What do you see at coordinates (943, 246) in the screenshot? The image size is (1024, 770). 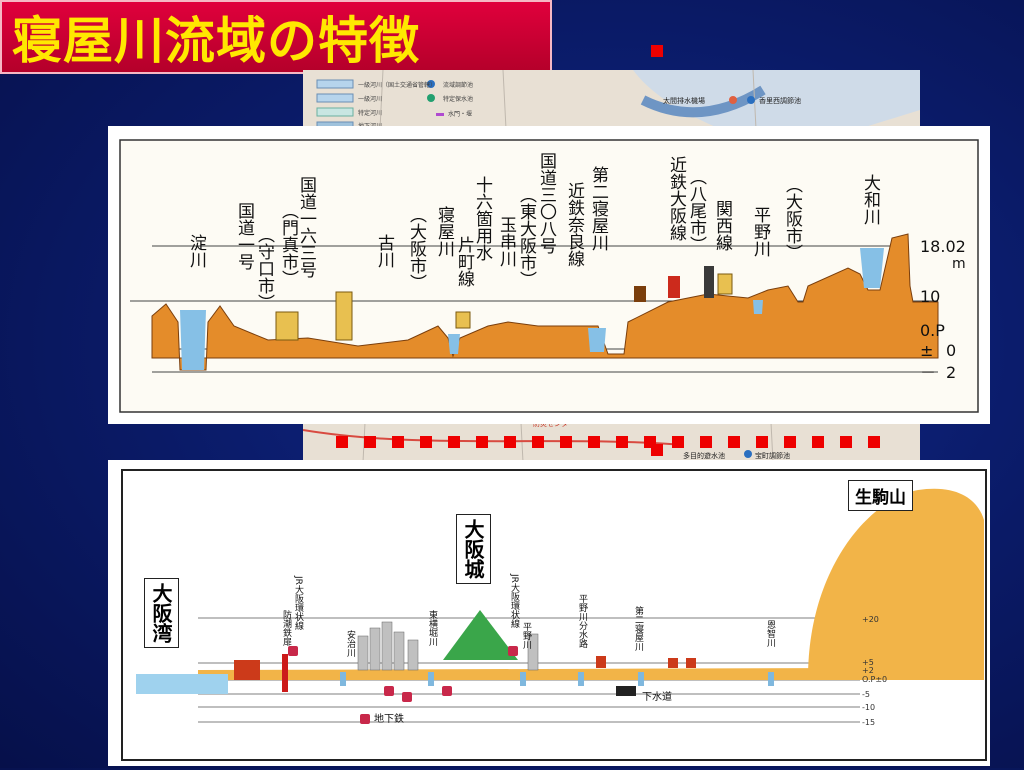 I see `upper-scale-1802: 18.02` at bounding box center [943, 246].